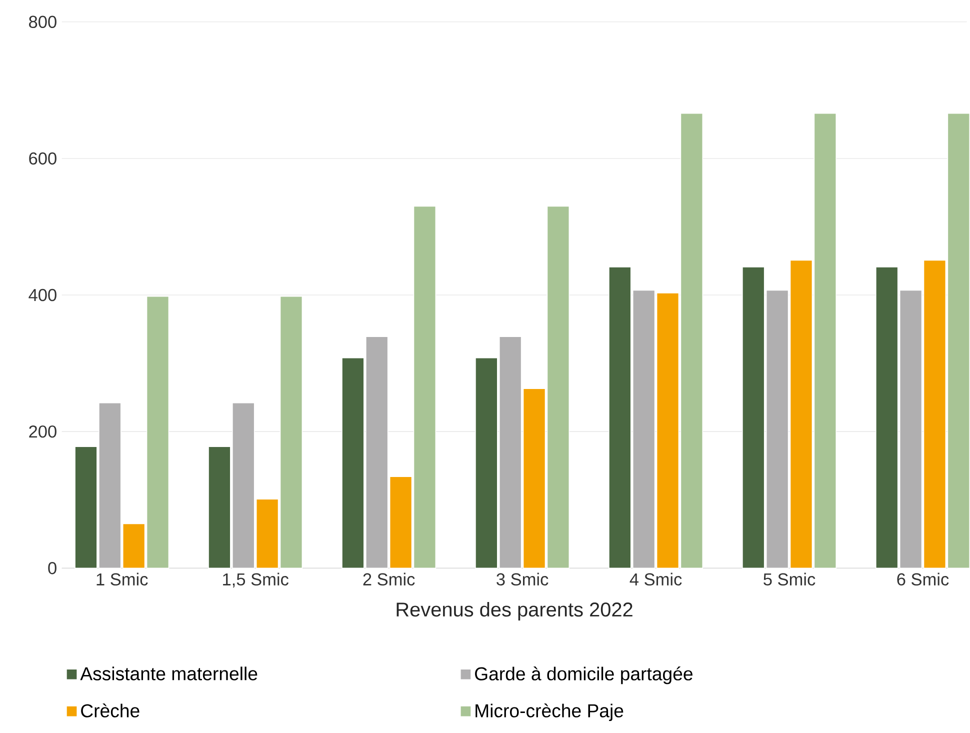  I want to click on x-axis-title: Revenus des parents 2022, so click(514, 611).